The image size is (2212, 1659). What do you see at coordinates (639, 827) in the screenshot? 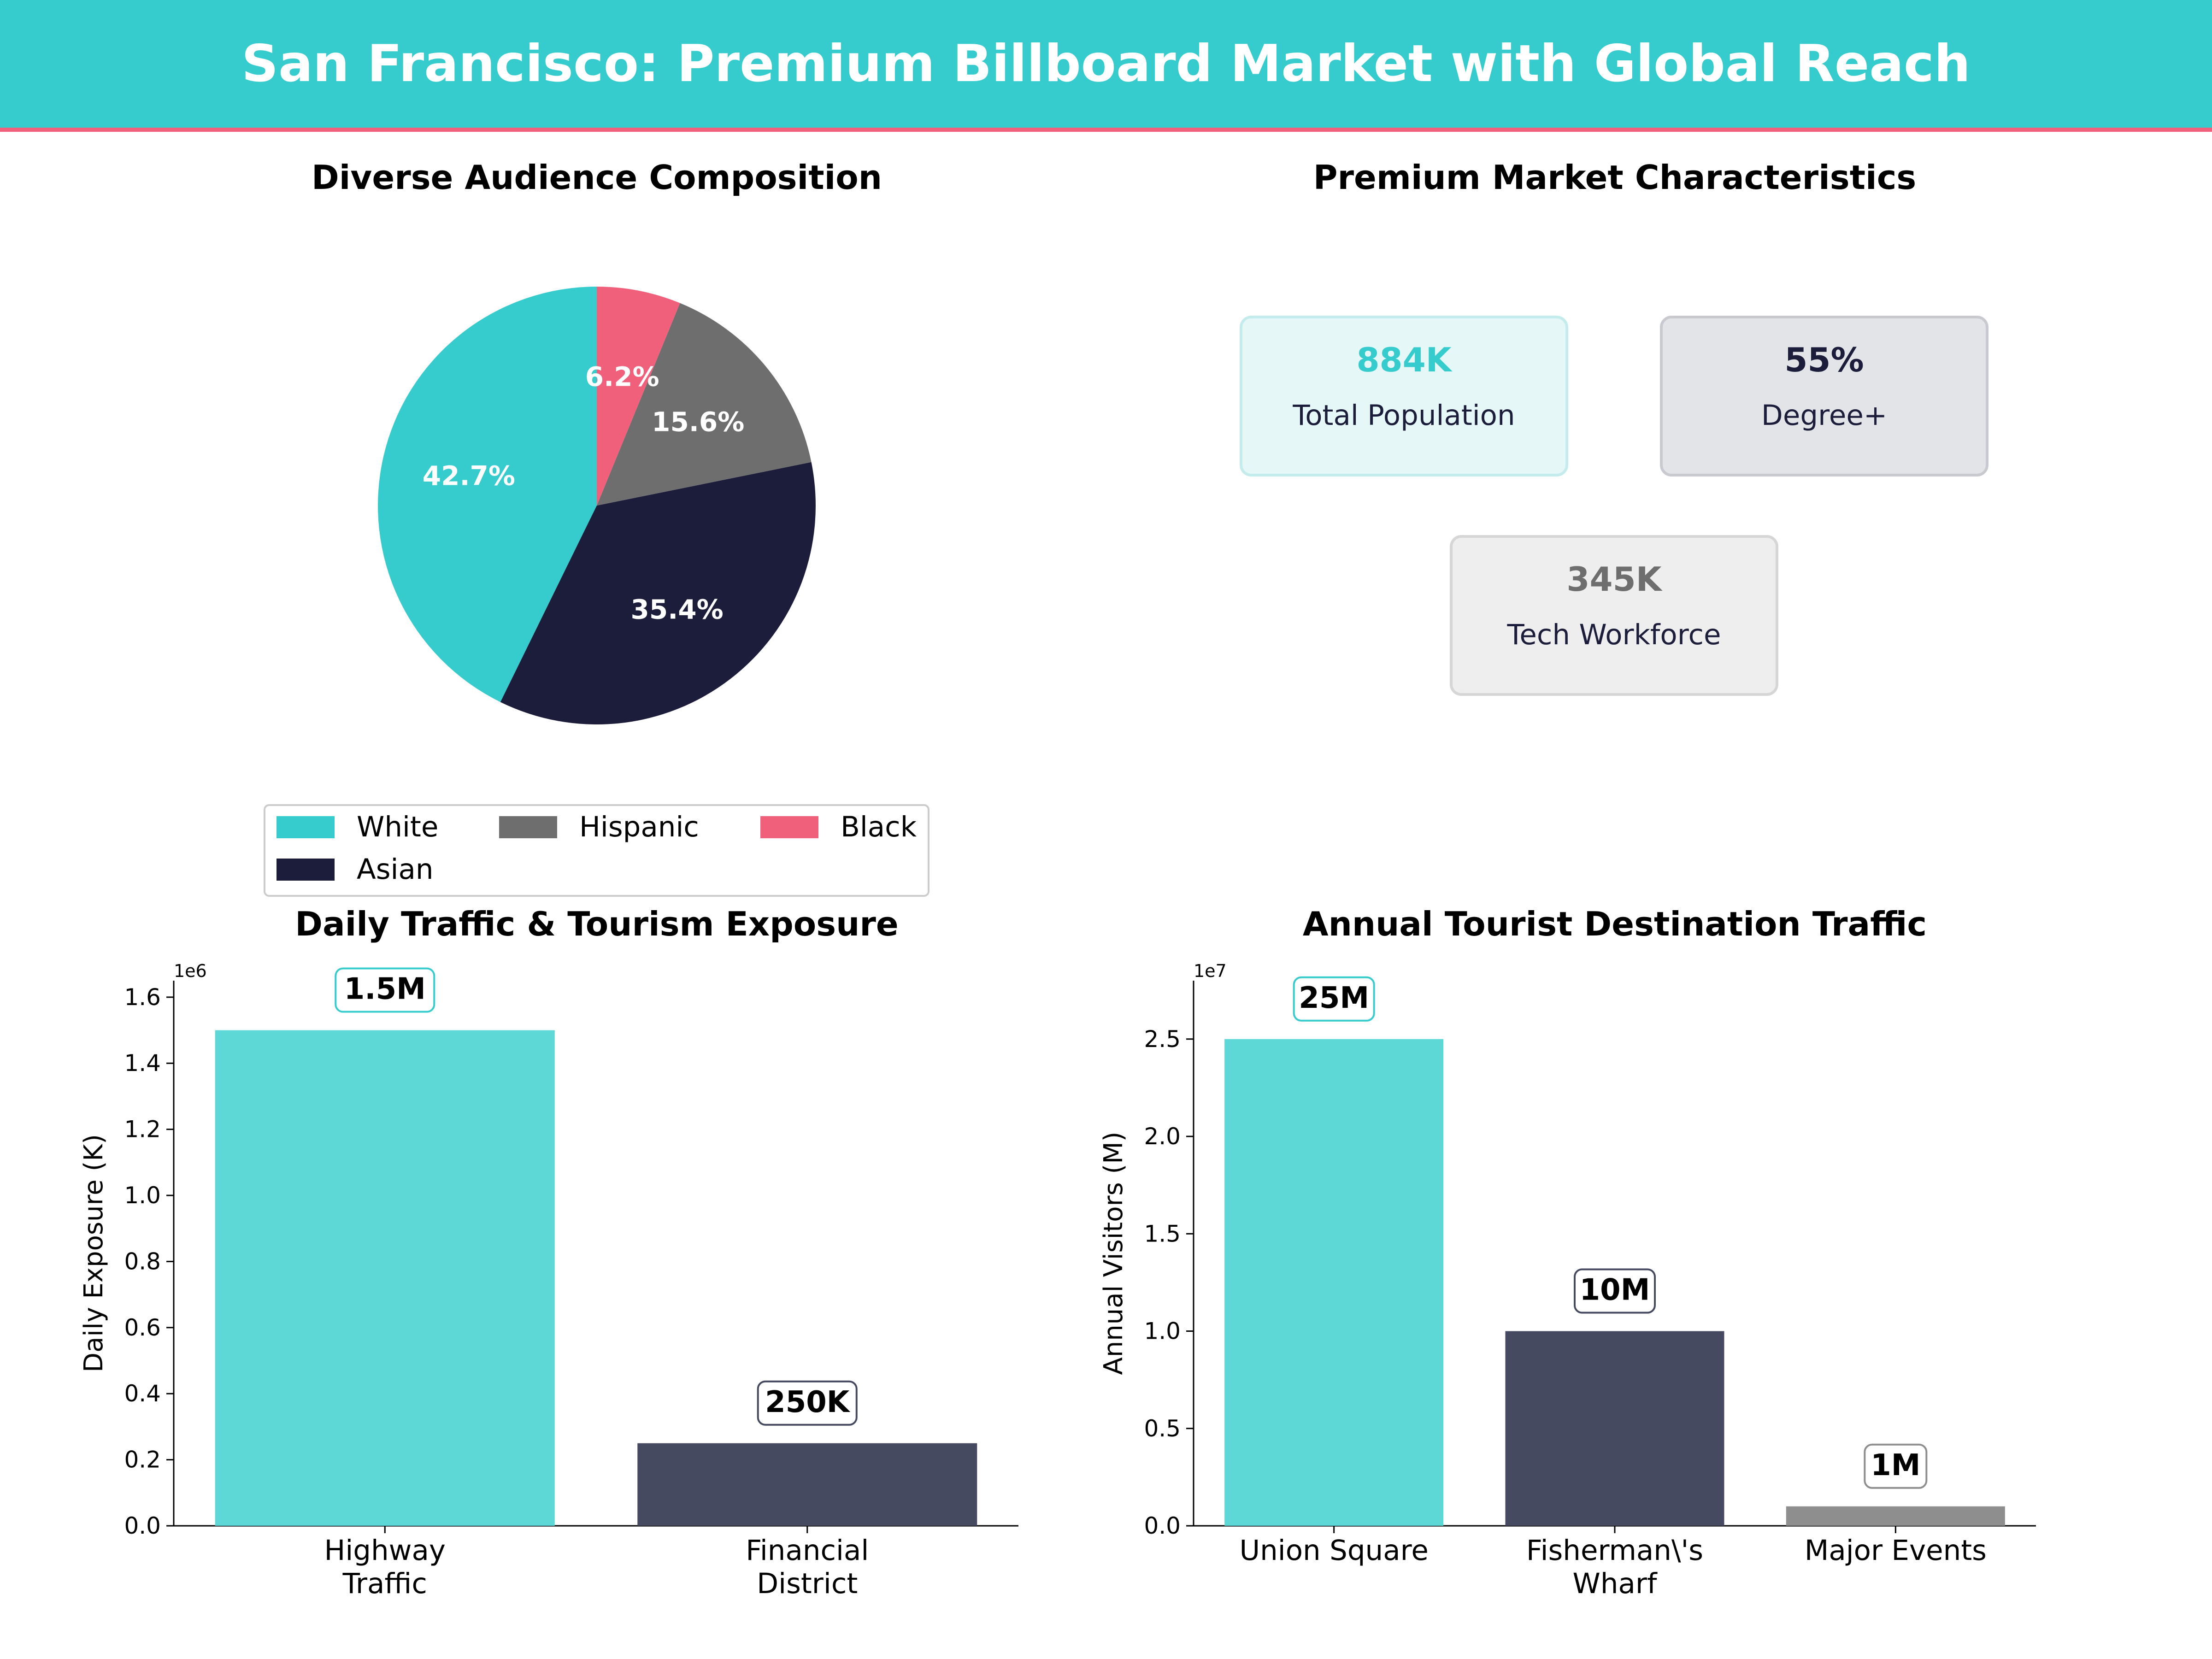
I see `legend-label-hispanic: Hispanic` at bounding box center [639, 827].